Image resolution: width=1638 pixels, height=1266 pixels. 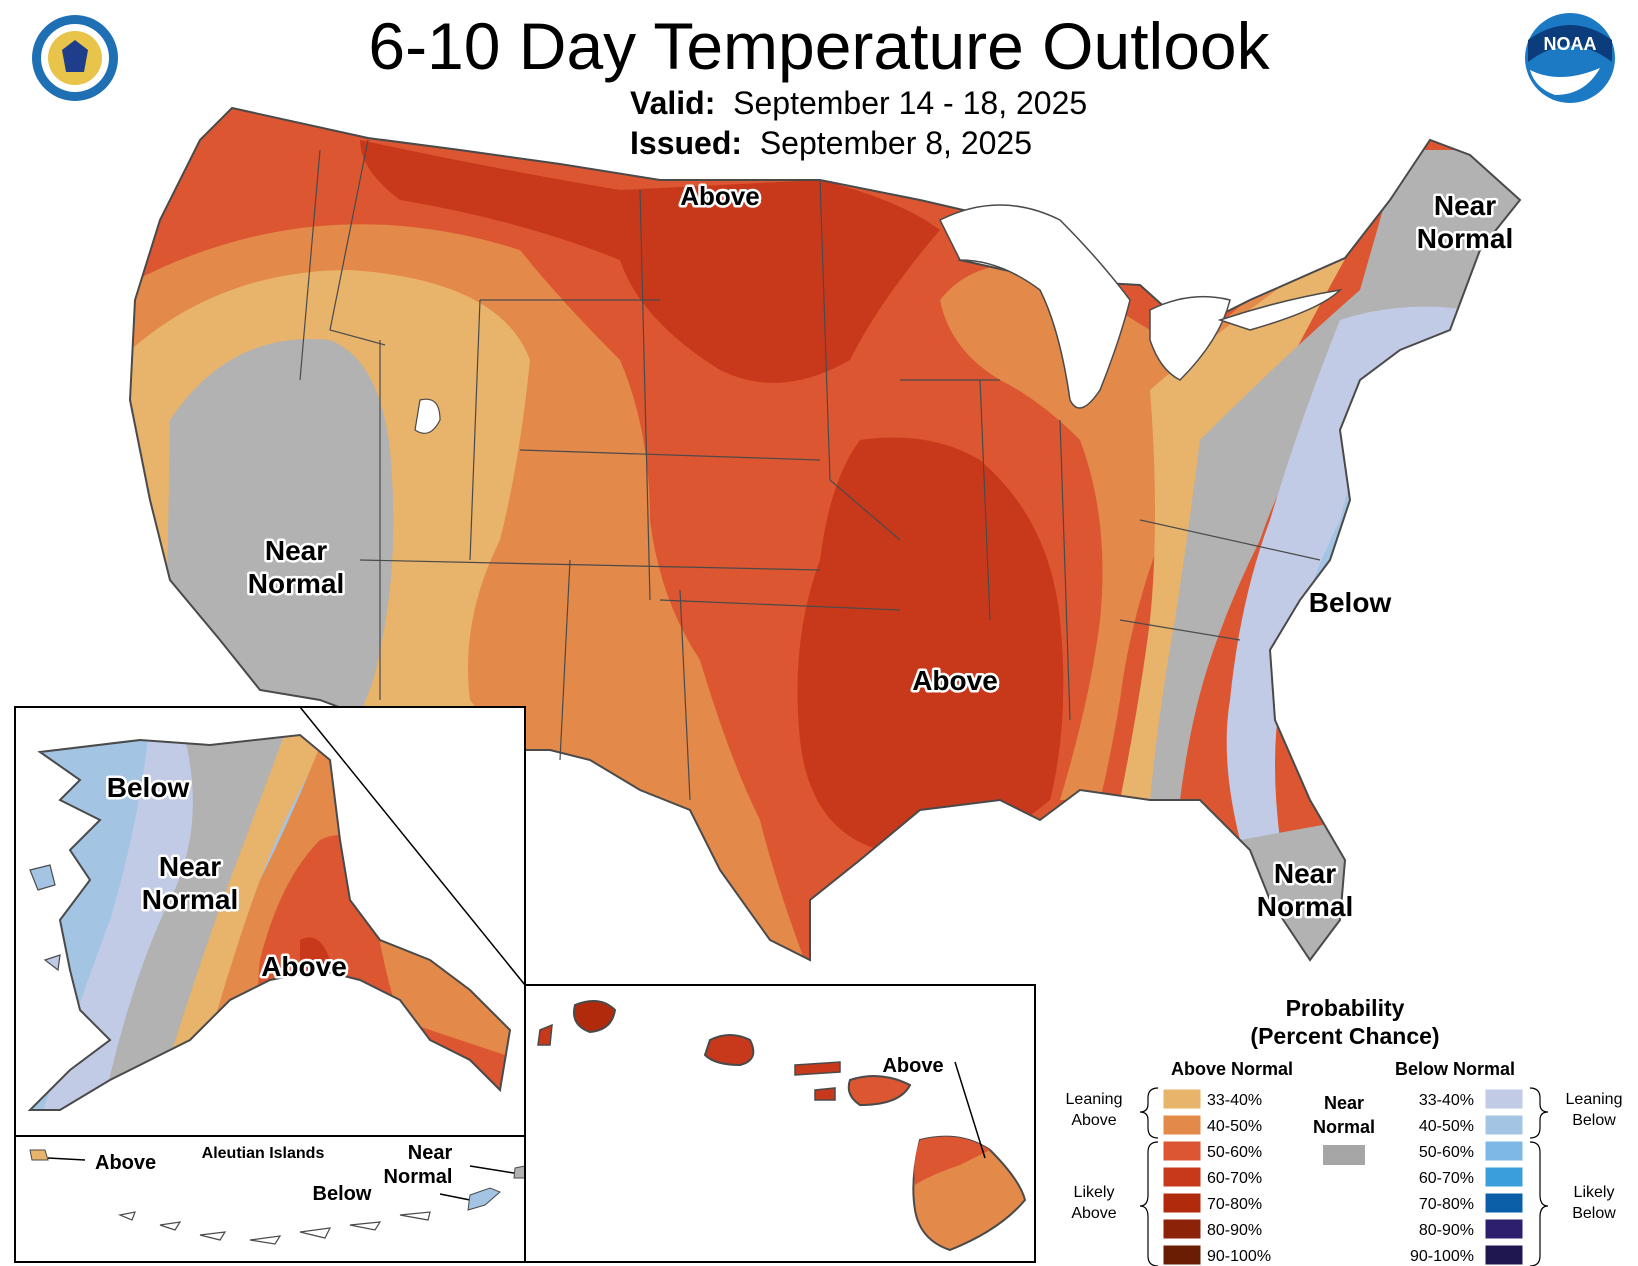 I want to click on great-lakes, so click(x=1034, y=306).